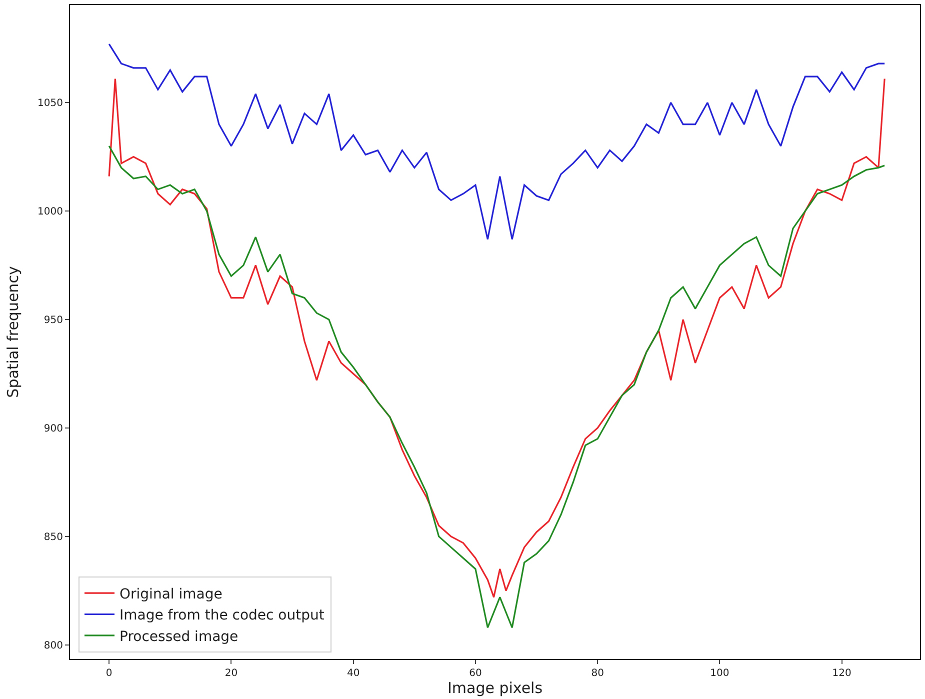  I want to click on x-tick-label: 120, so click(842, 673).